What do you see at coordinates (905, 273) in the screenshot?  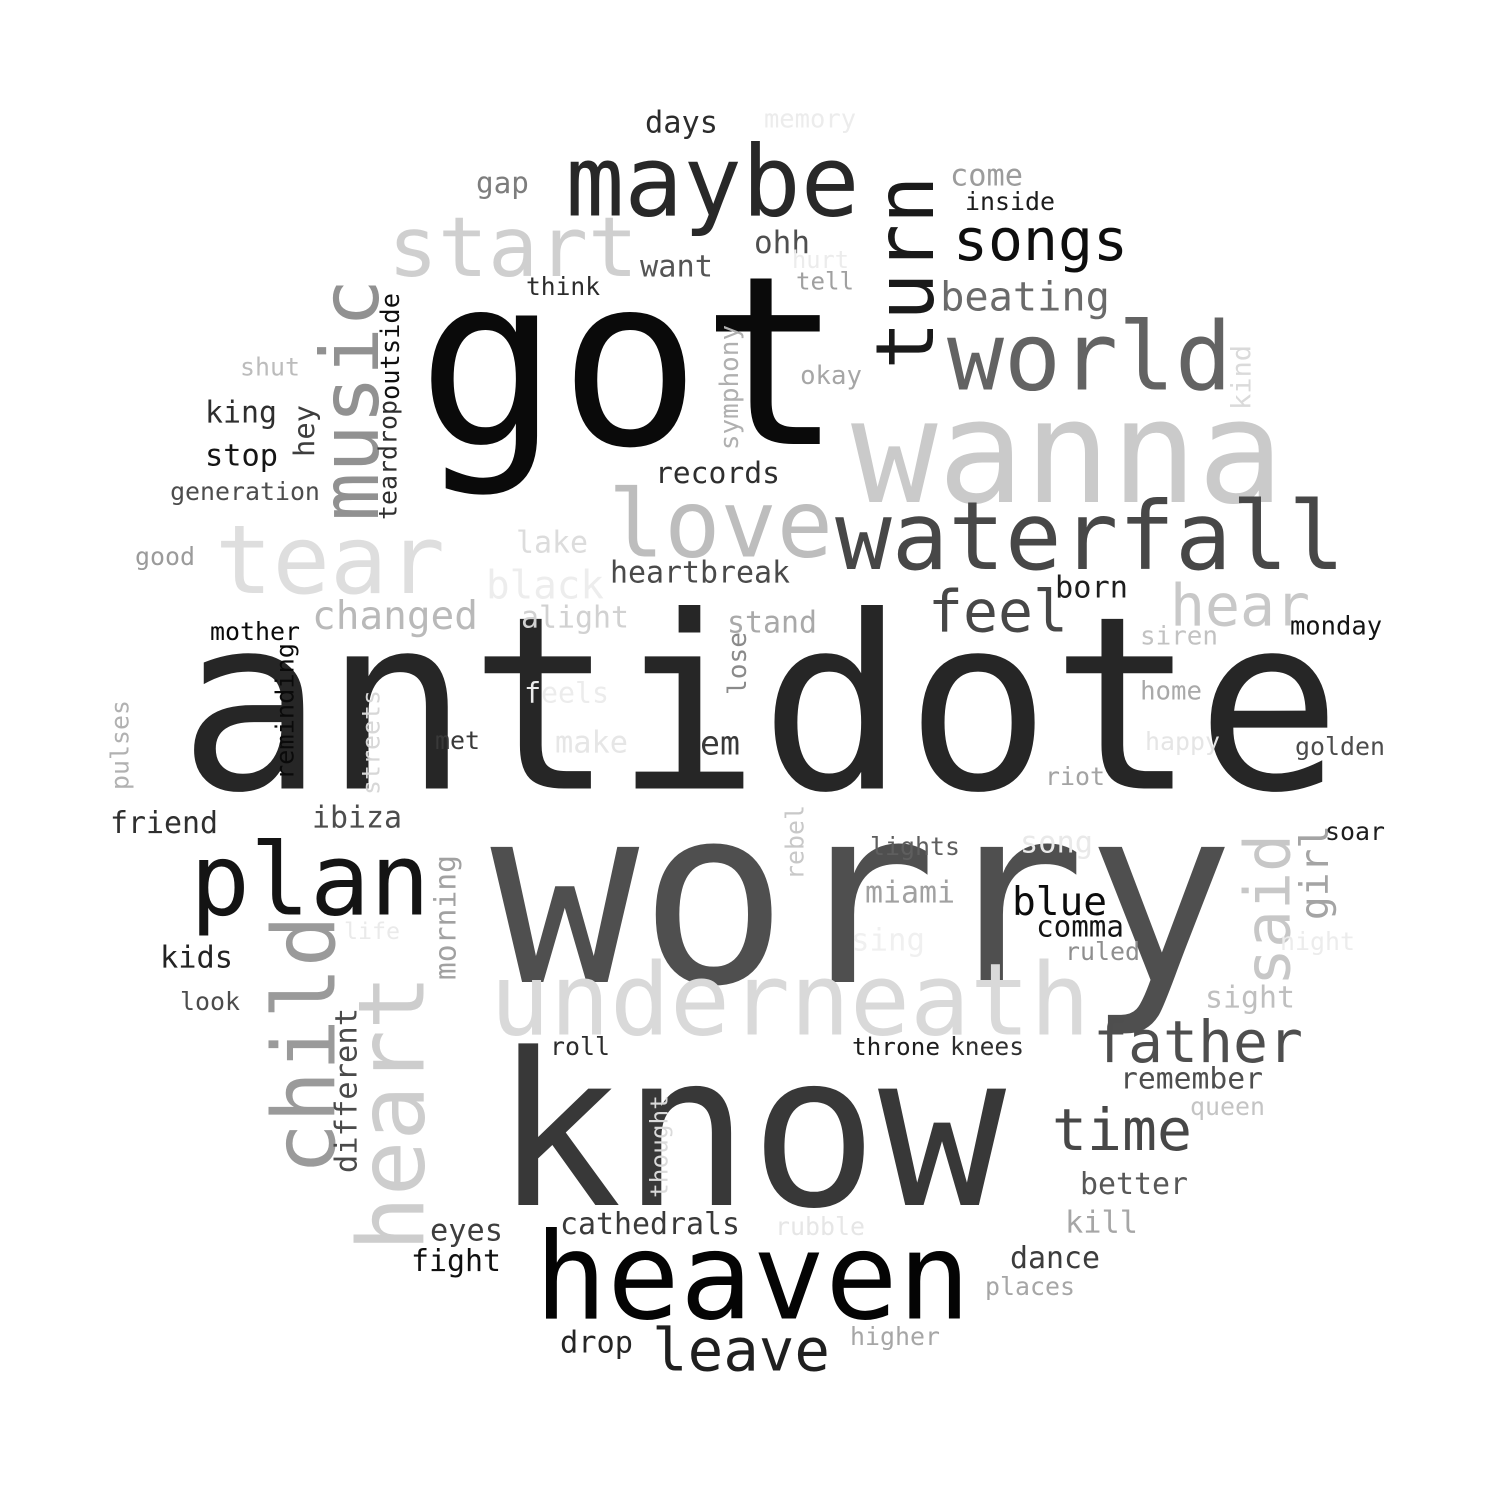 I see `word-turn: turn` at bounding box center [905, 273].